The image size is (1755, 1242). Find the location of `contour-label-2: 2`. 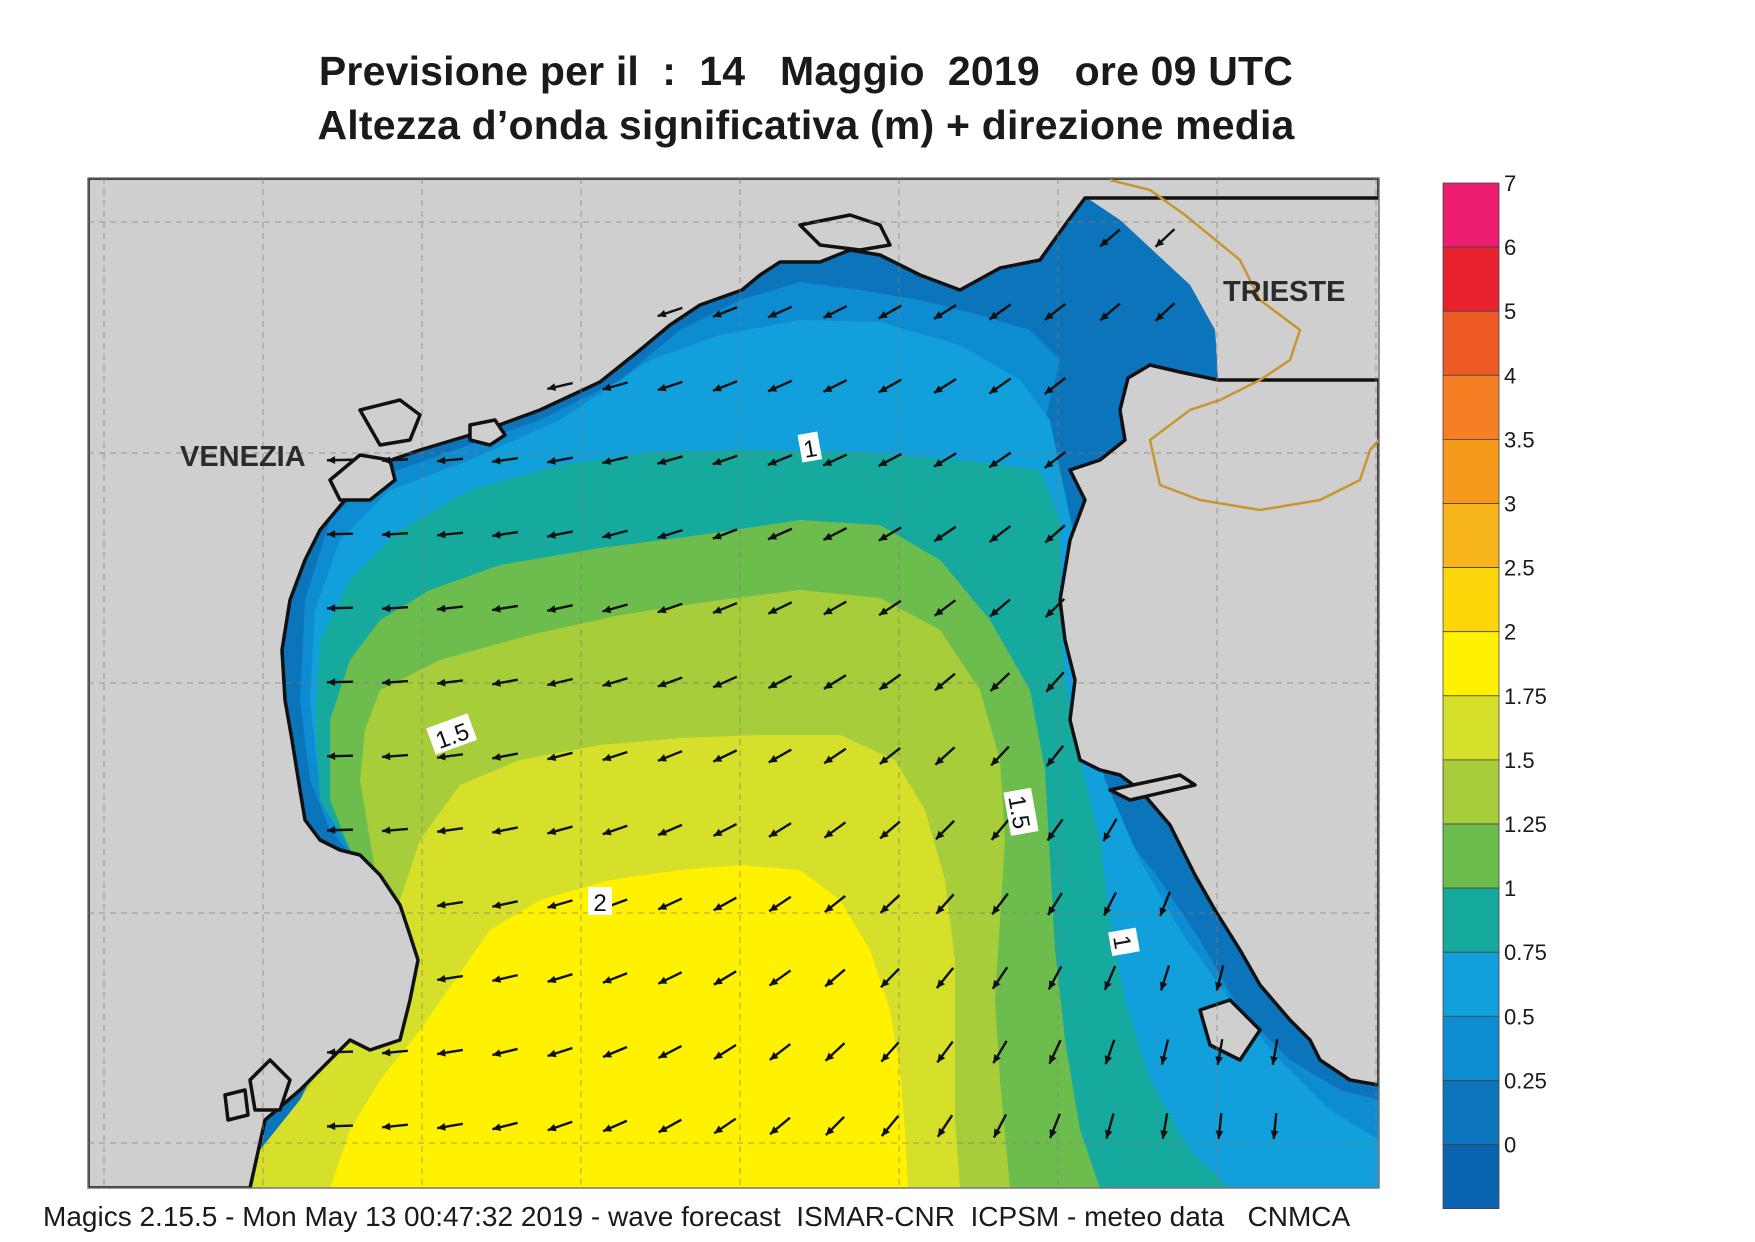

contour-label-2: 2 is located at coordinates (600, 902).